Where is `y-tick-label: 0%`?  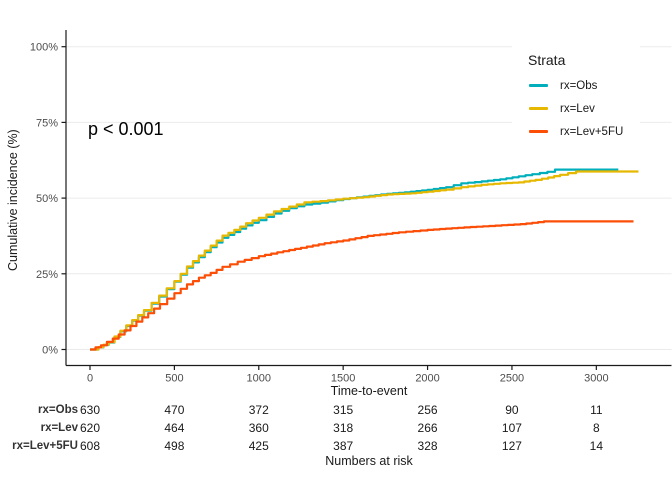 y-tick-label: 0% is located at coordinates (50, 351).